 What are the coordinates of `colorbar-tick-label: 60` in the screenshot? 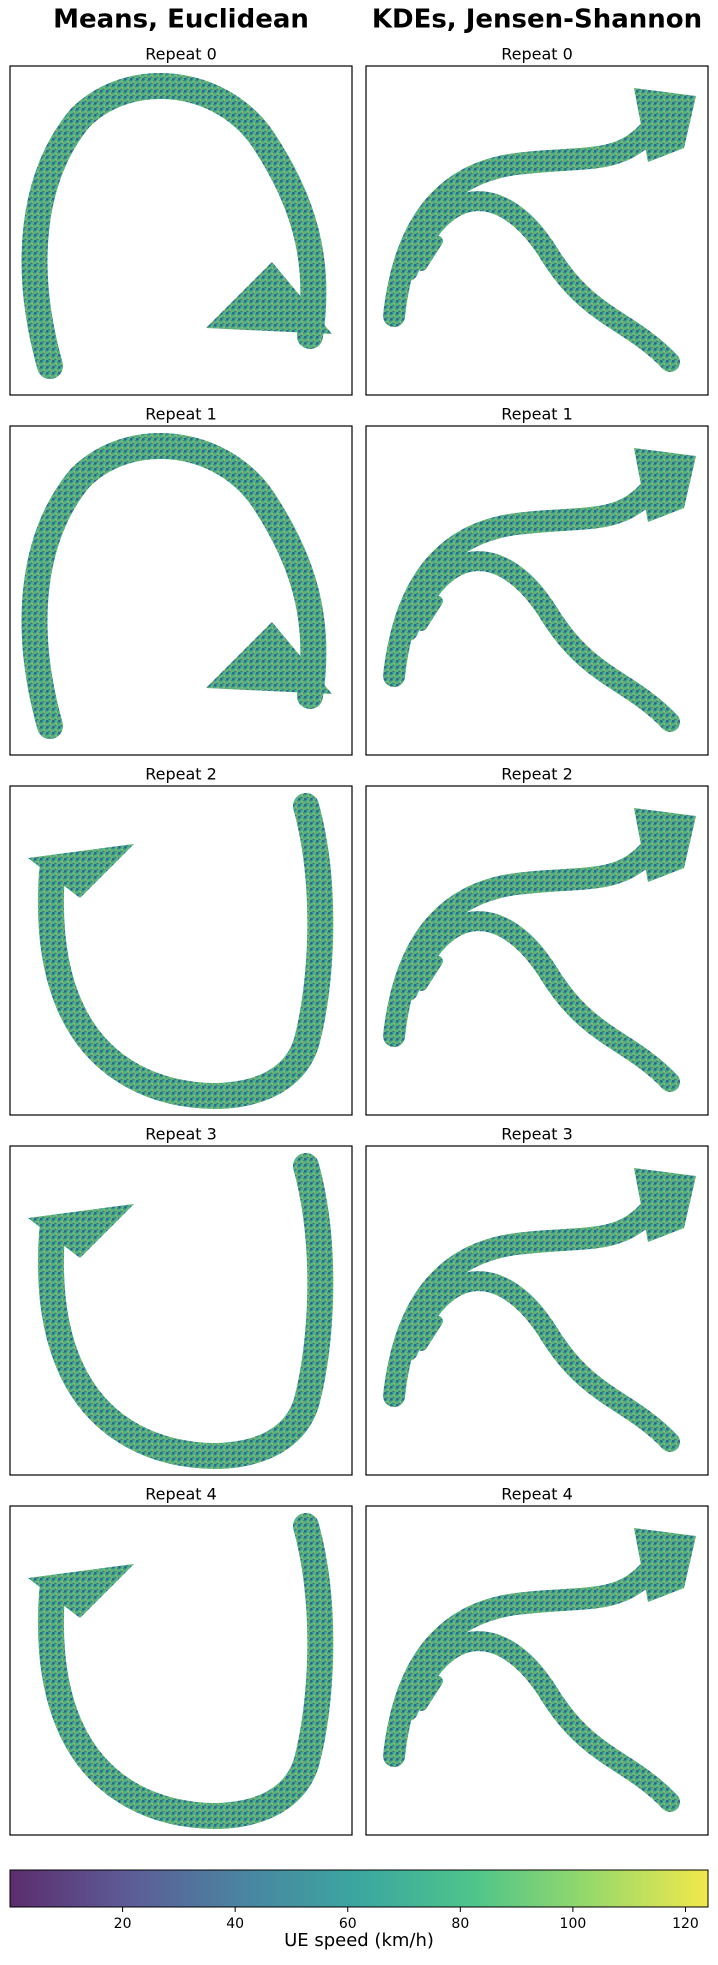 It's located at (348, 1924).